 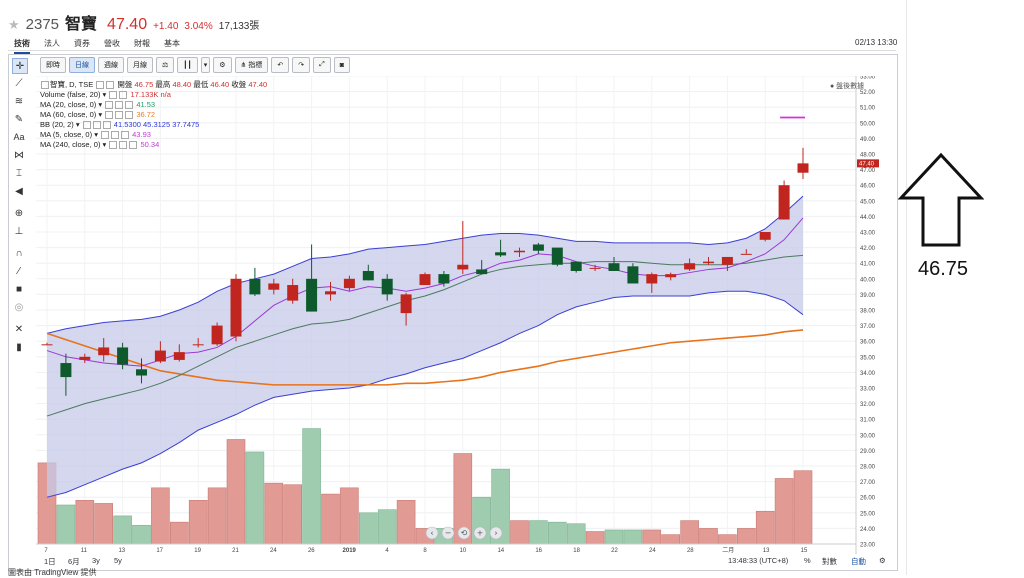 What do you see at coordinates (19, 289) in the screenshot?
I see `lock-icon: ■` at bounding box center [19, 289].